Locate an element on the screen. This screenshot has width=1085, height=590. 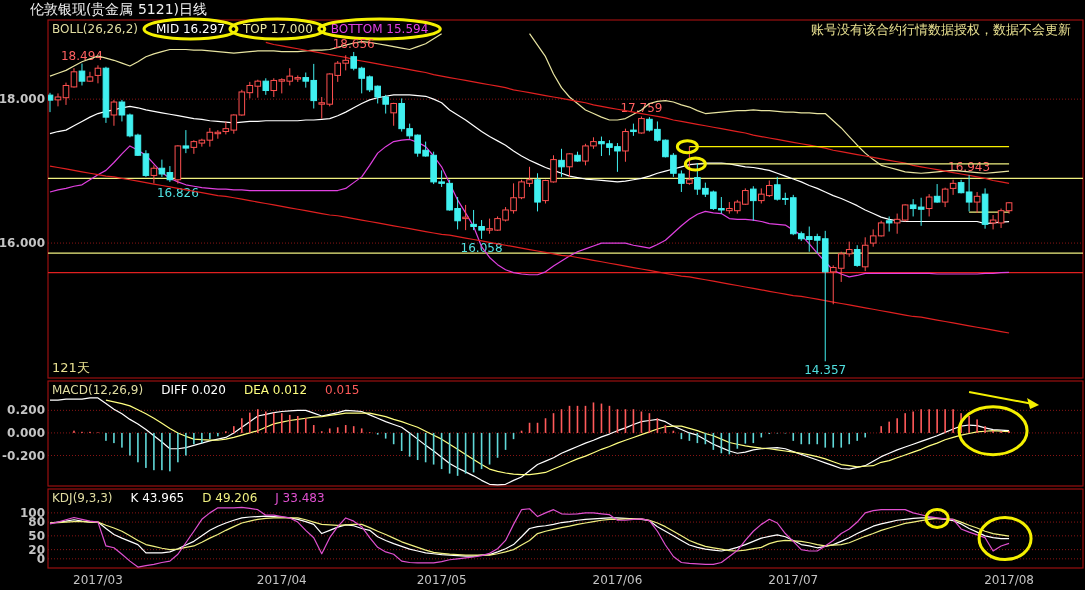
annotation: 121天 is located at coordinates (71, 367).